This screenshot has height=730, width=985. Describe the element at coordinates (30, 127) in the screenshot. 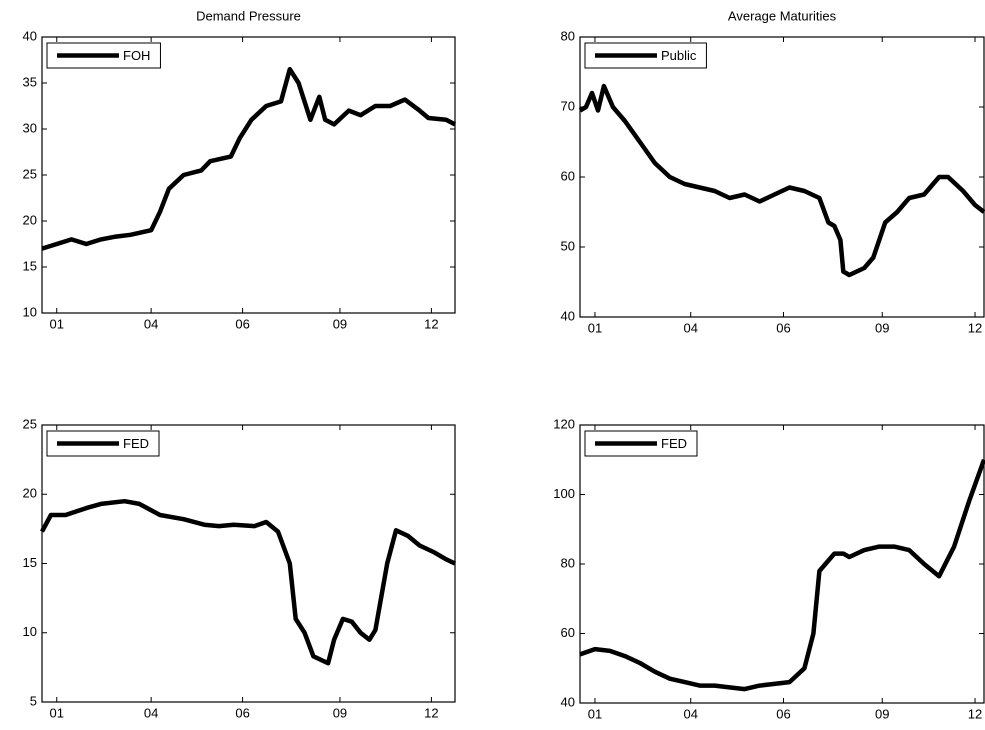

I see `y-tick-label: 30` at that location.